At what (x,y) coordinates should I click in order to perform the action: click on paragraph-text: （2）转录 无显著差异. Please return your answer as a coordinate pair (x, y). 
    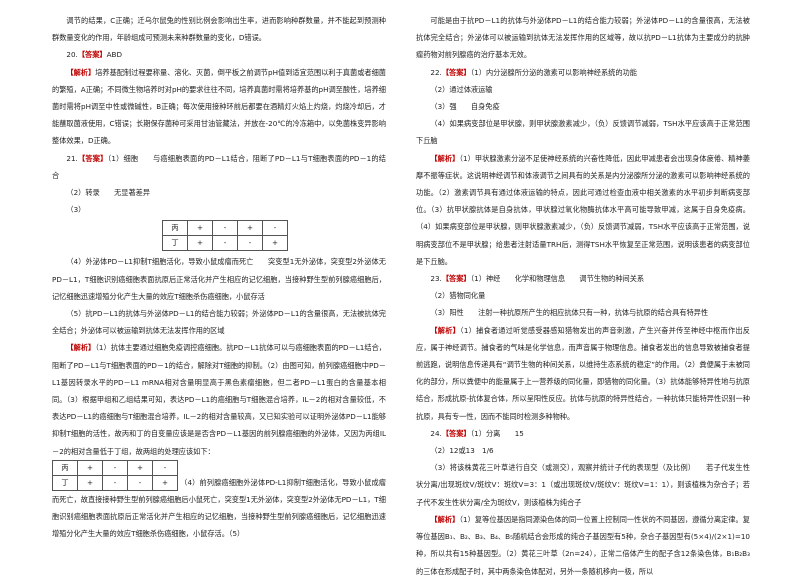
    Looking at the image, I should click on (108, 193).